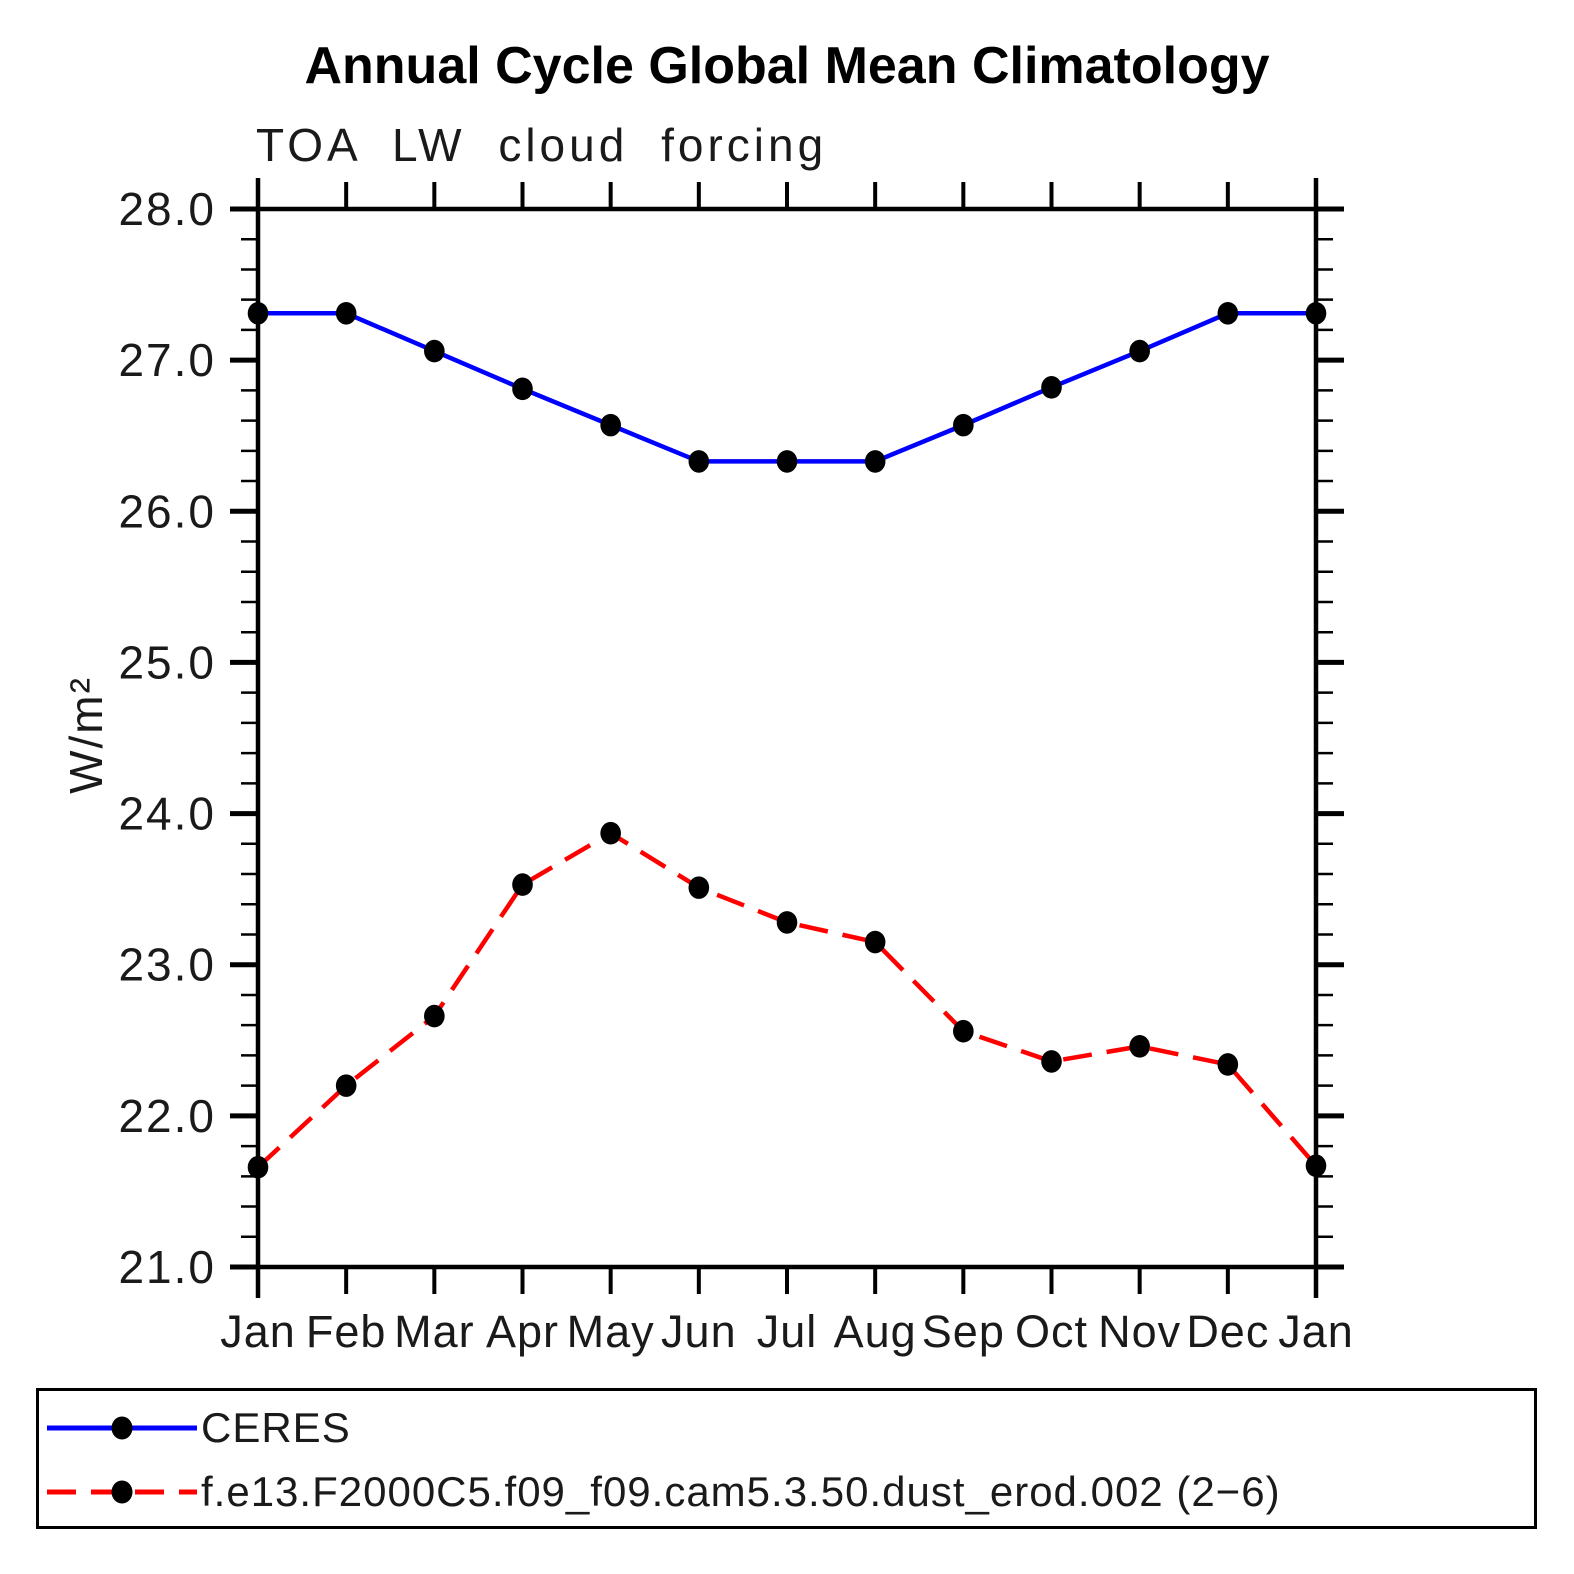 This screenshot has width=1574, height=1574. I want to click on legend-item-ceres: CERES, so click(197, 1428).